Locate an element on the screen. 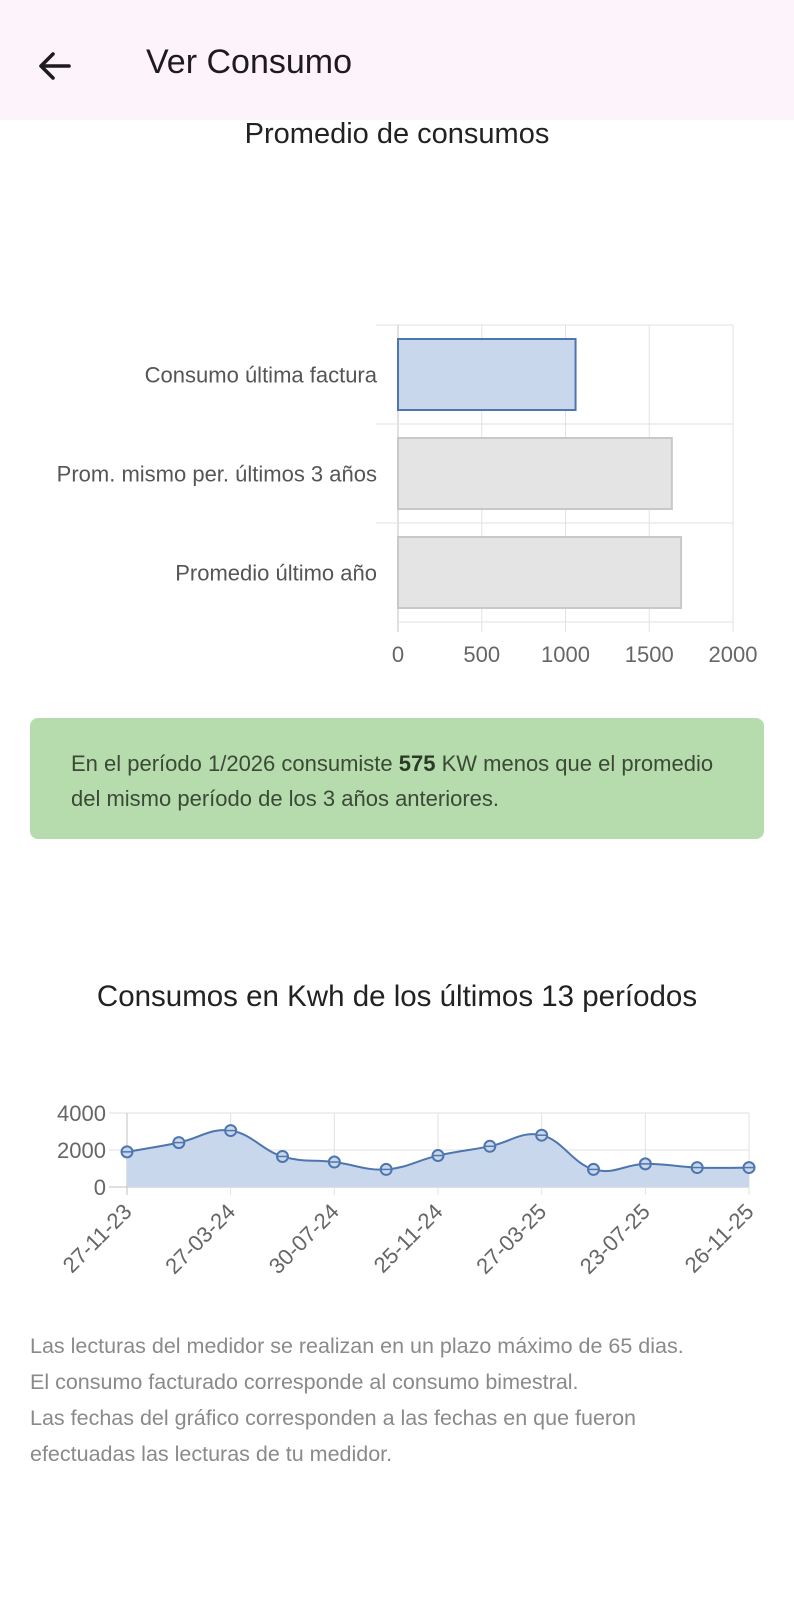 The width and height of the screenshot is (794, 1600). bar-chart-category-label: Prom. mismo per. últimos 3 años is located at coordinates (217, 474).